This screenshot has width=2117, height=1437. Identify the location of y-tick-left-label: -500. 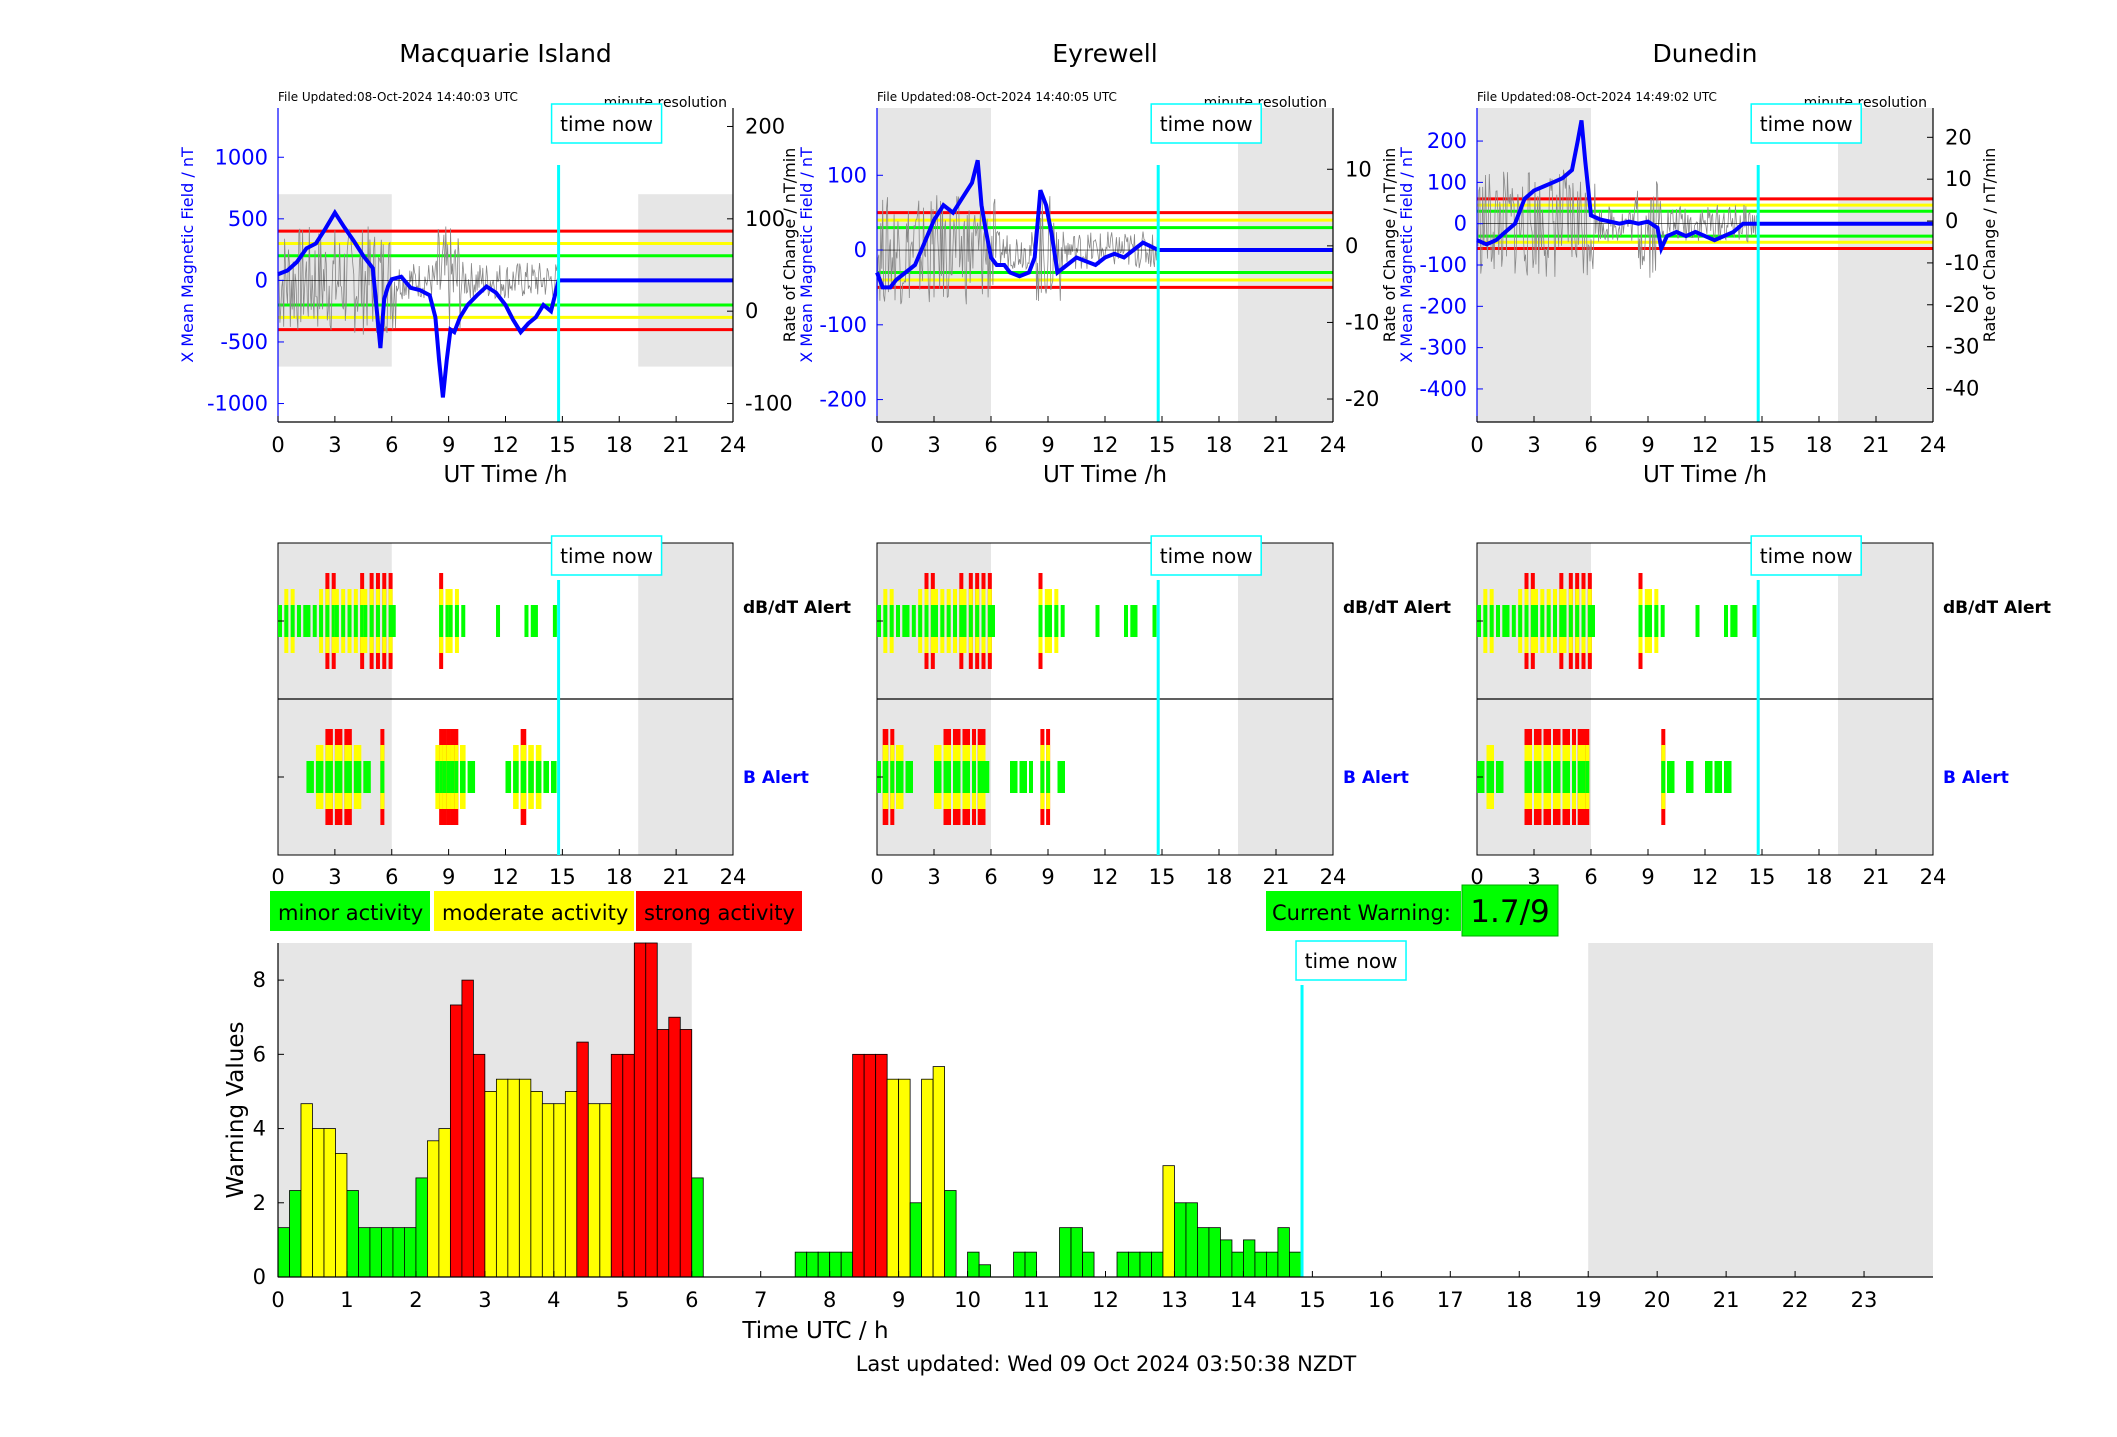
(244, 342).